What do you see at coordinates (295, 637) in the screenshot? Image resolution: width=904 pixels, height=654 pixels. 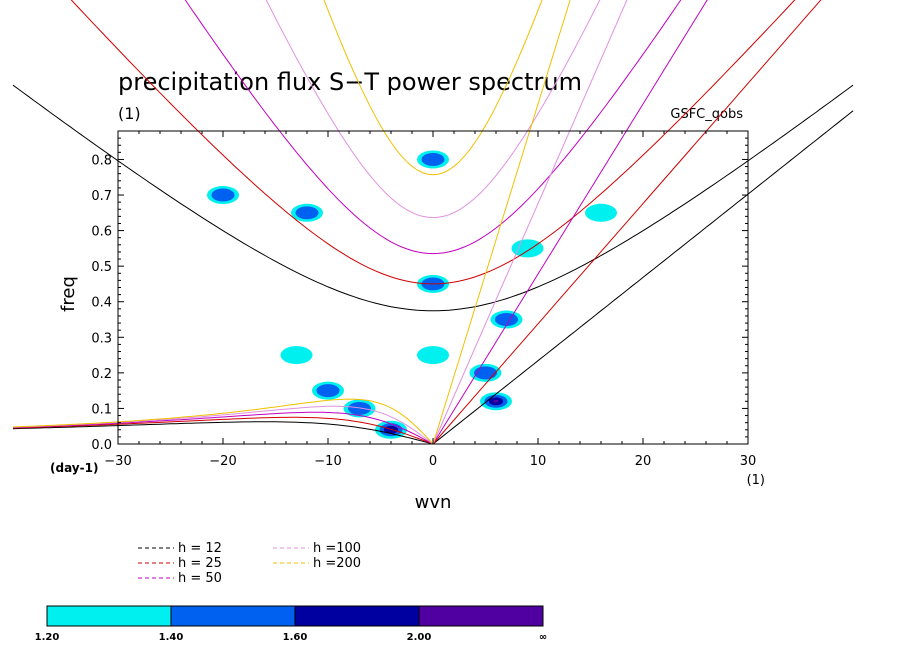 I see `colorbar-label: 1.60` at bounding box center [295, 637].